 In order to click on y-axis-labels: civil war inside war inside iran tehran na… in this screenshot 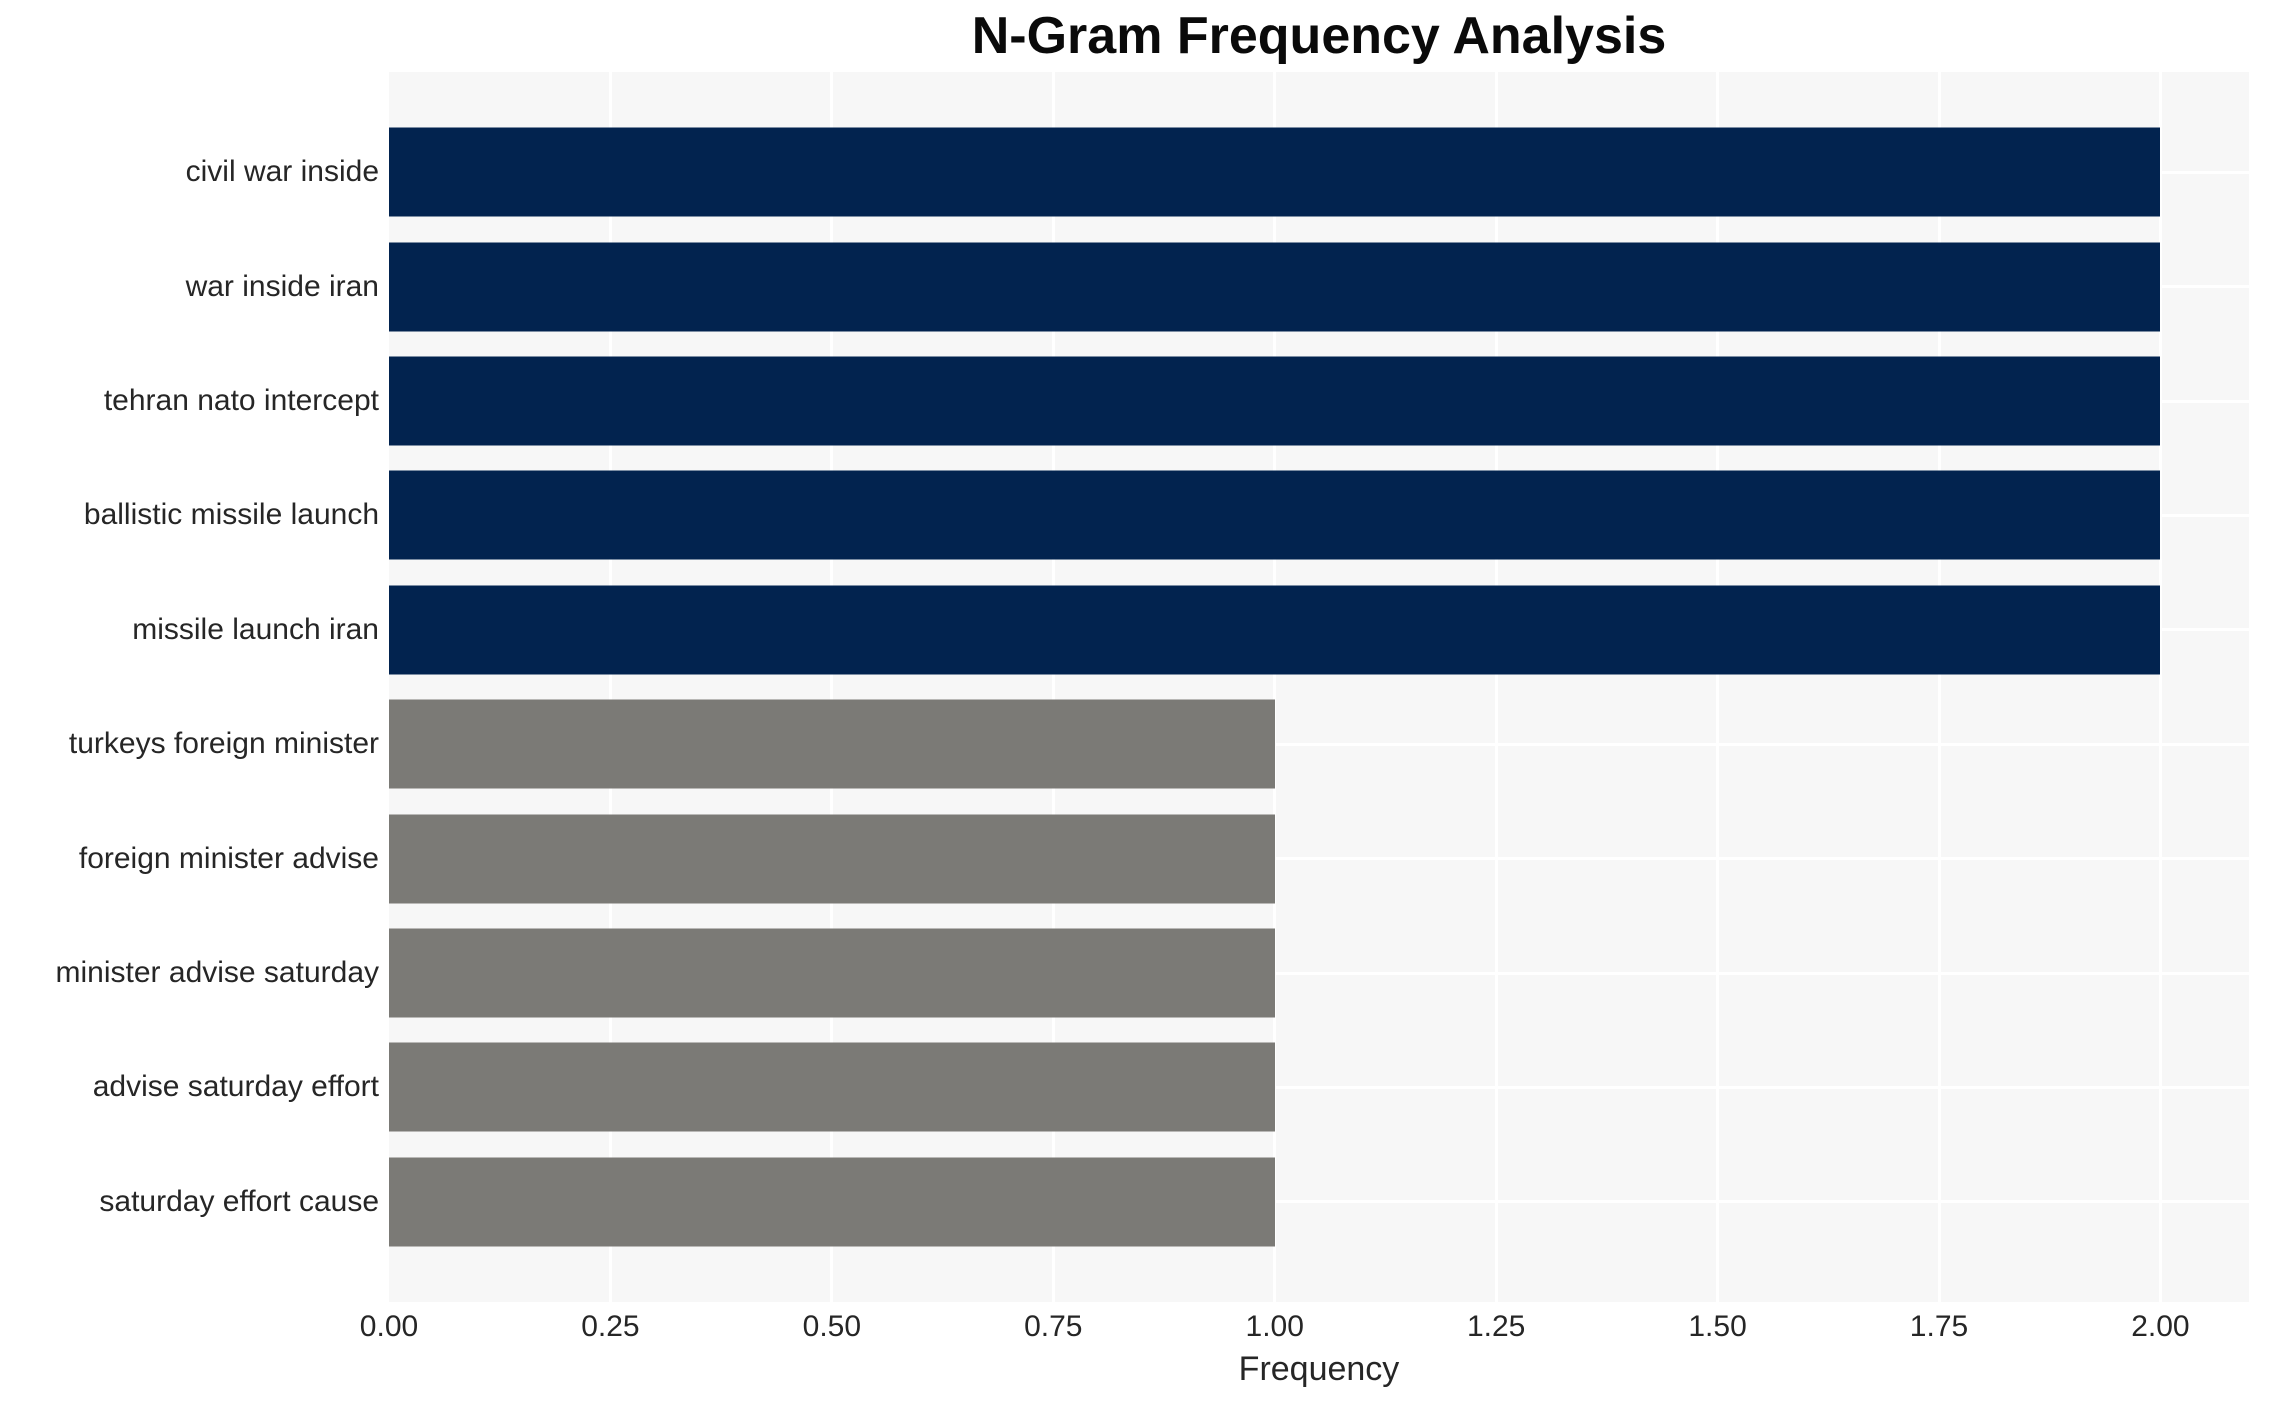, I will do `click(189, 687)`.